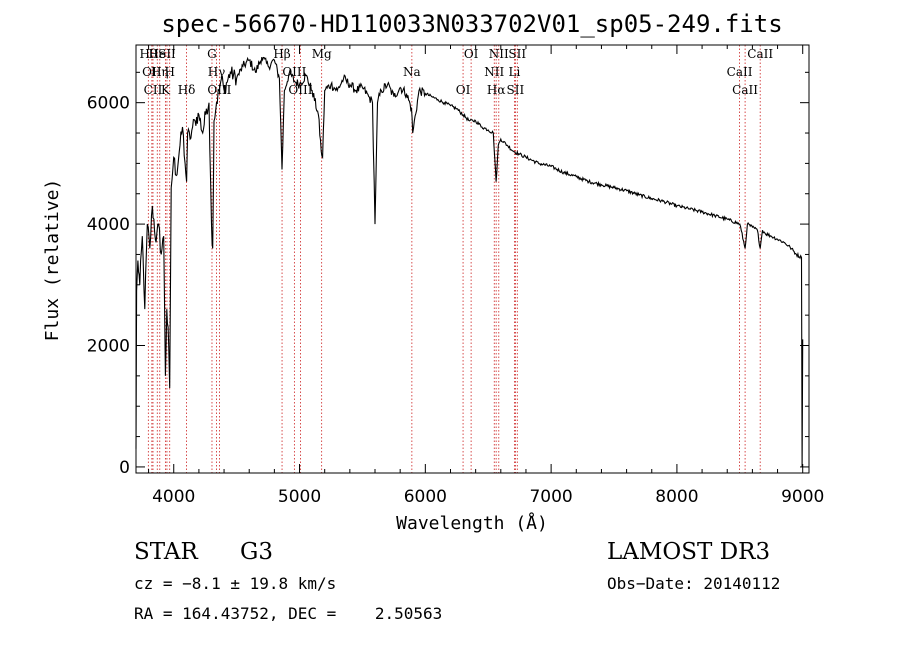 This screenshot has height=649, width=900. I want to click on line-marker-label: H, so click(169, 72).